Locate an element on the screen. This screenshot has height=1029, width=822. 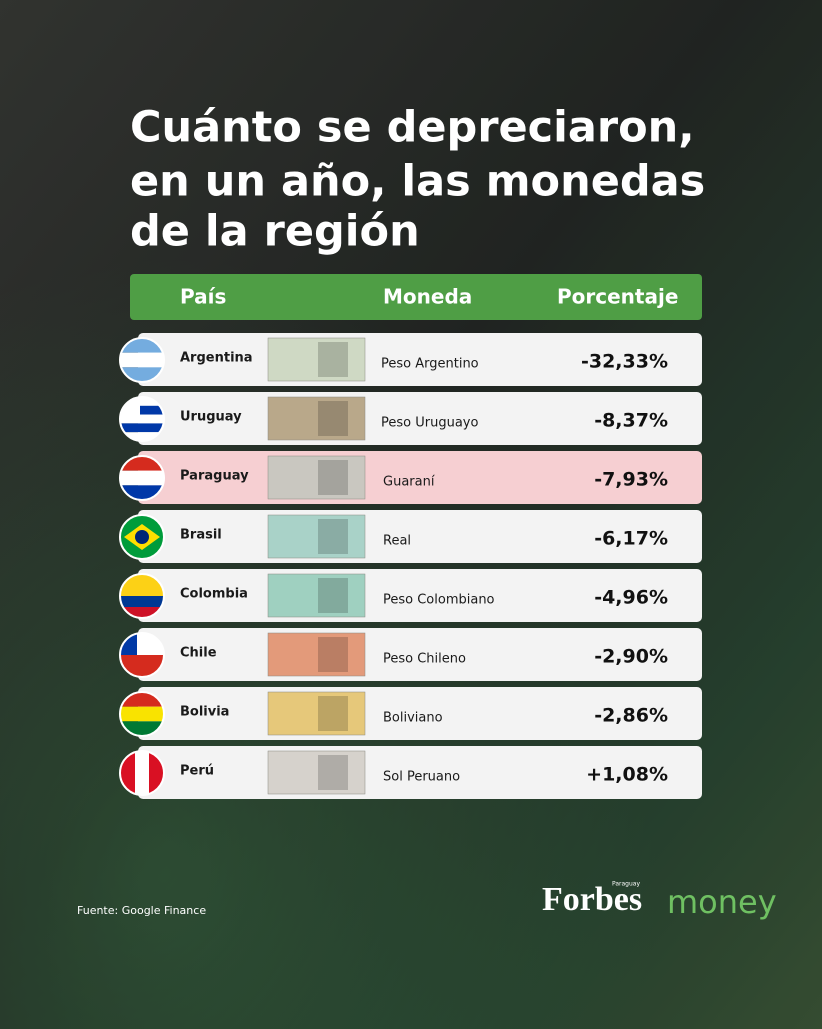
column-header: País is located at coordinates (203, 297).